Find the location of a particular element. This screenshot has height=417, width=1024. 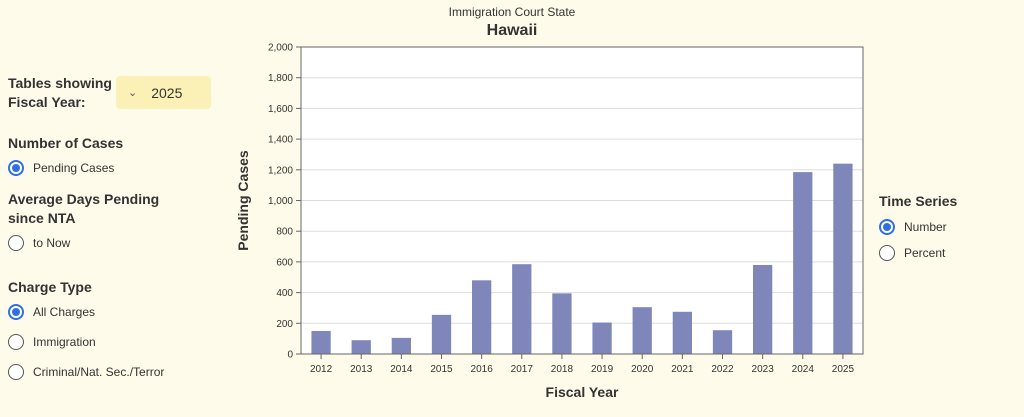

y-tick-label: 2,000 is located at coordinates (280, 48).